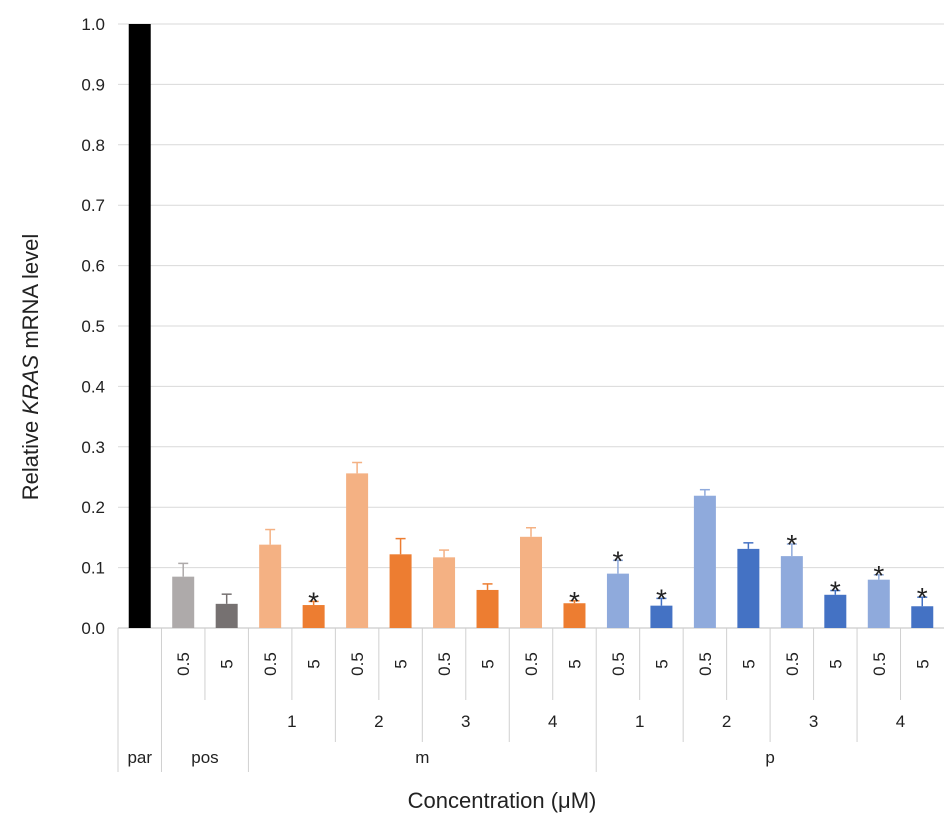  Describe the element at coordinates (93, 628) in the screenshot. I see `y-tick-label: 0.0` at that location.